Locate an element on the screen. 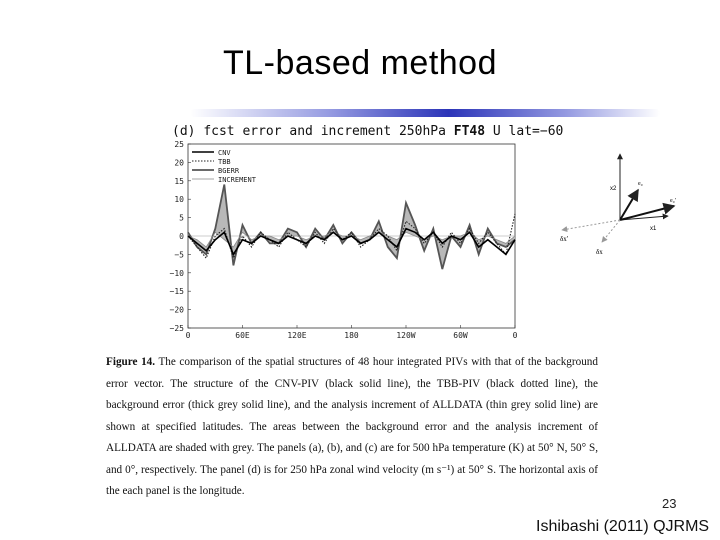 The height and width of the screenshot is (540, 720). y-tick-label: 25 is located at coordinates (179, 144).